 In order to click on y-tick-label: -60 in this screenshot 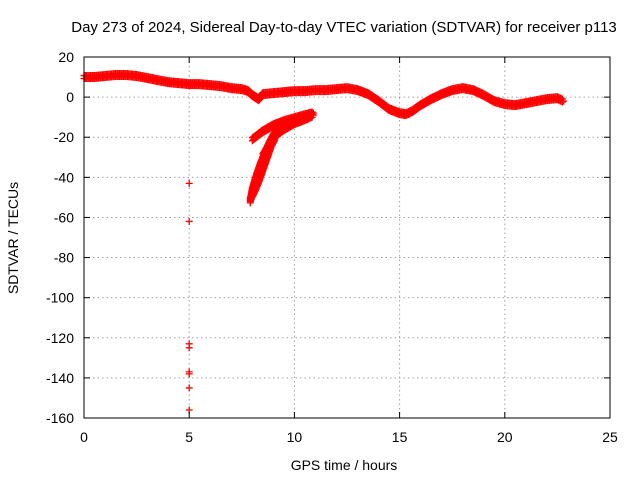, I will do `click(64, 217)`.